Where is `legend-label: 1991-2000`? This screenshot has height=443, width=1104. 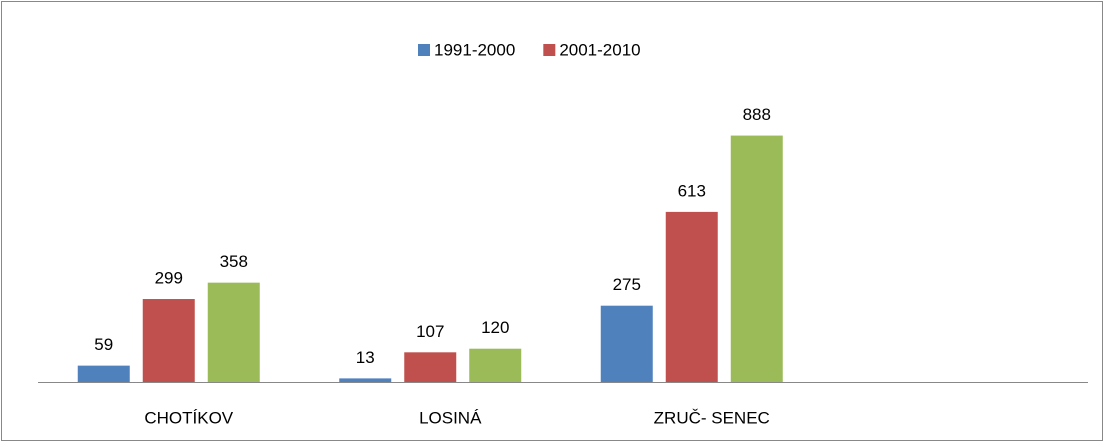
legend-label: 1991-2000 is located at coordinates (474, 49).